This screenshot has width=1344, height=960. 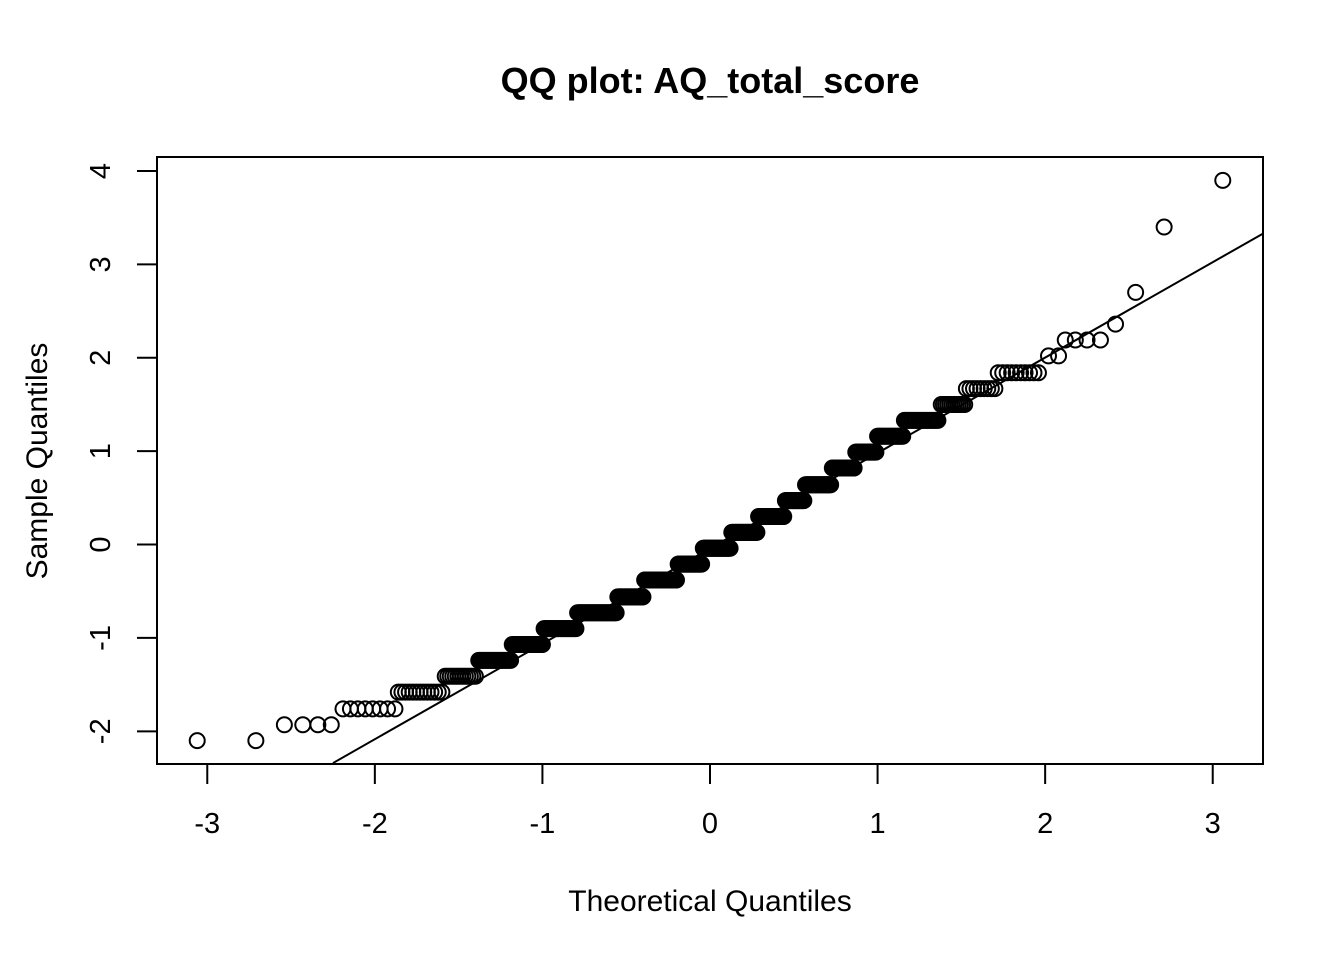 What do you see at coordinates (37, 461) in the screenshot?
I see `y-axis-label: Sample Quantiles` at bounding box center [37, 461].